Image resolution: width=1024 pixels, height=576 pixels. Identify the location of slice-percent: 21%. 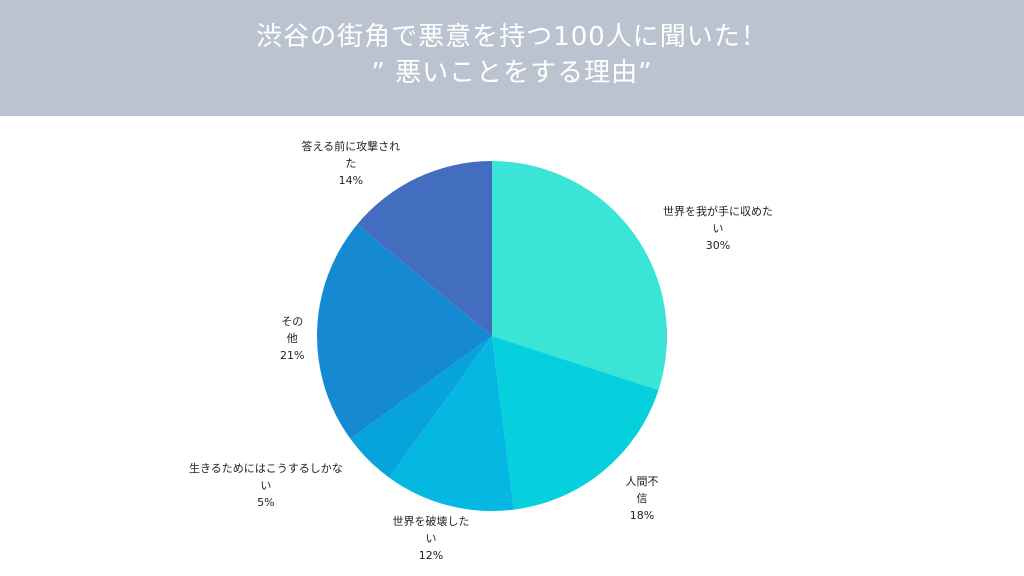
(292, 355).